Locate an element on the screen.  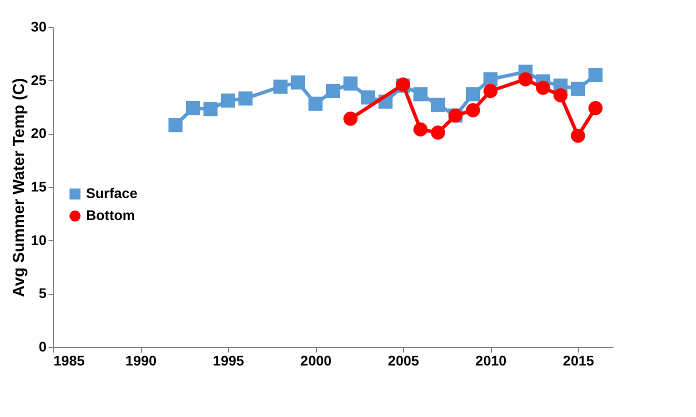
x-tick-label: 1995 is located at coordinates (228, 360).